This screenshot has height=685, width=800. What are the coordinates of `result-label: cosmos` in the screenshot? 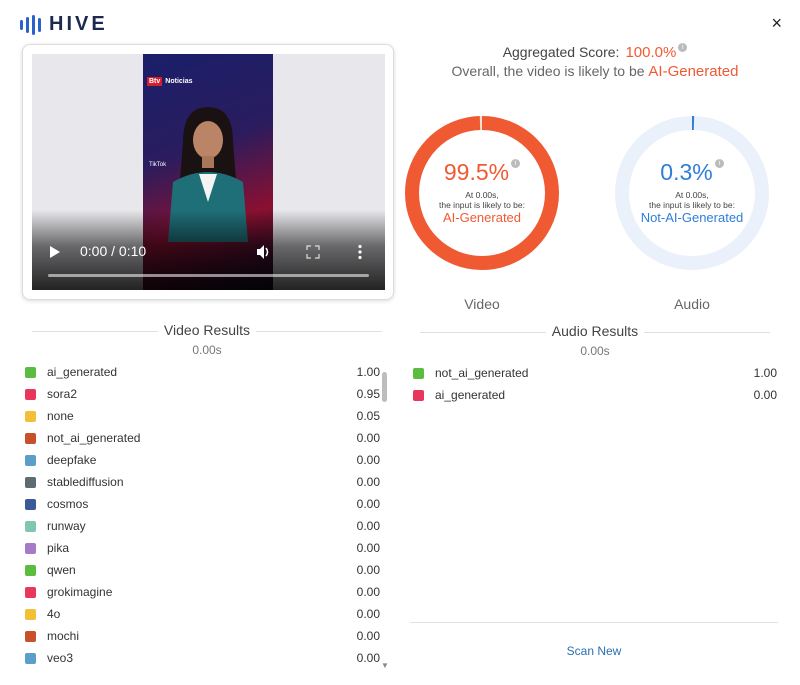 It's located at (68, 504).